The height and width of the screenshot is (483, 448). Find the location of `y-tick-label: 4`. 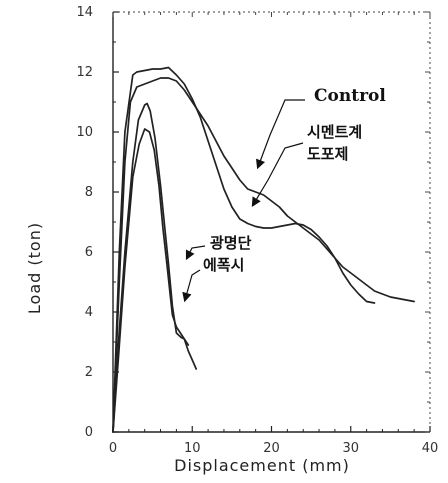

y-tick-label: 4 is located at coordinates (89, 312).